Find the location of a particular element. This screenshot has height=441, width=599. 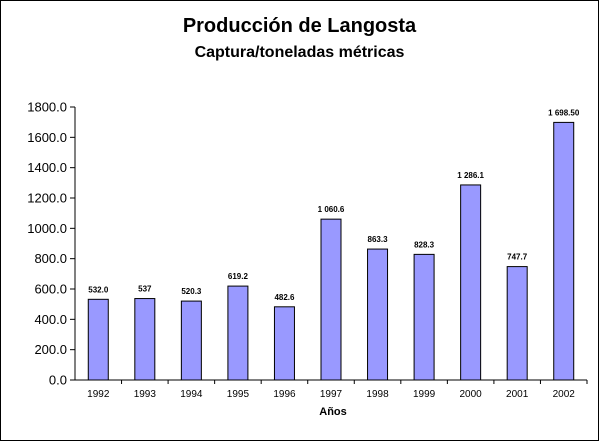

x-tick-label: 1997 is located at coordinates (331, 394).